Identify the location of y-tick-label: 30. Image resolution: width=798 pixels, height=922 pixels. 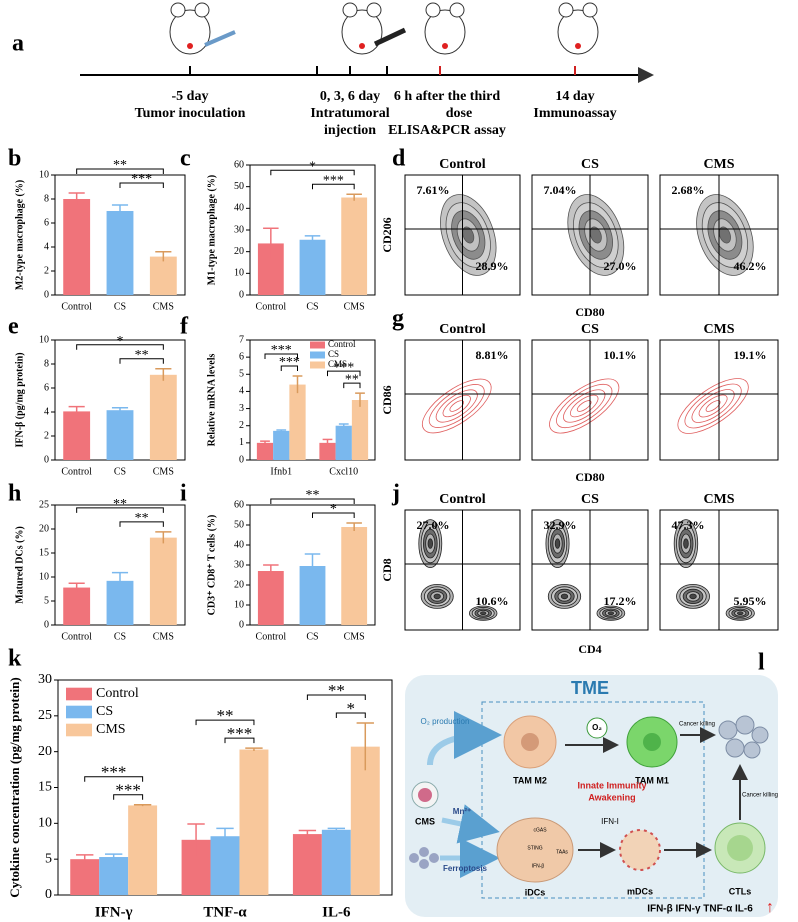
(45, 679).